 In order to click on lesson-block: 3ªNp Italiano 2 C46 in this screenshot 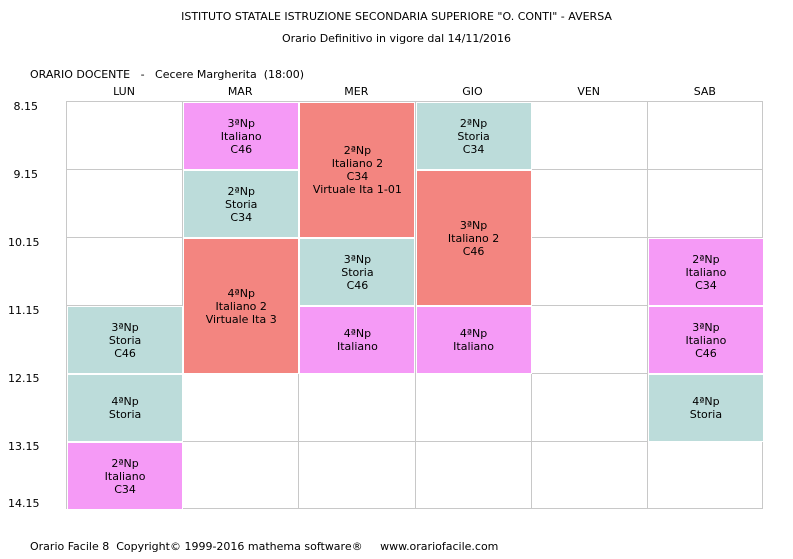, I will do `click(473, 238)`.